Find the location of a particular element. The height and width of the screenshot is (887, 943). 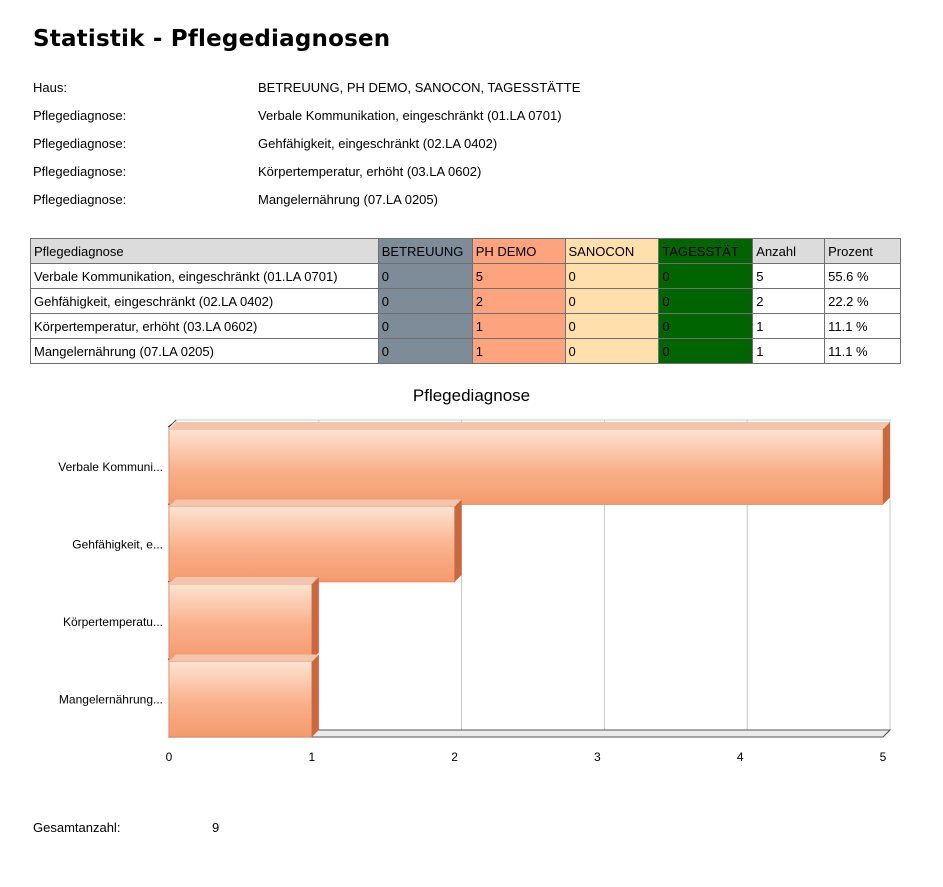

x-tick-label: 1 is located at coordinates (311, 757).